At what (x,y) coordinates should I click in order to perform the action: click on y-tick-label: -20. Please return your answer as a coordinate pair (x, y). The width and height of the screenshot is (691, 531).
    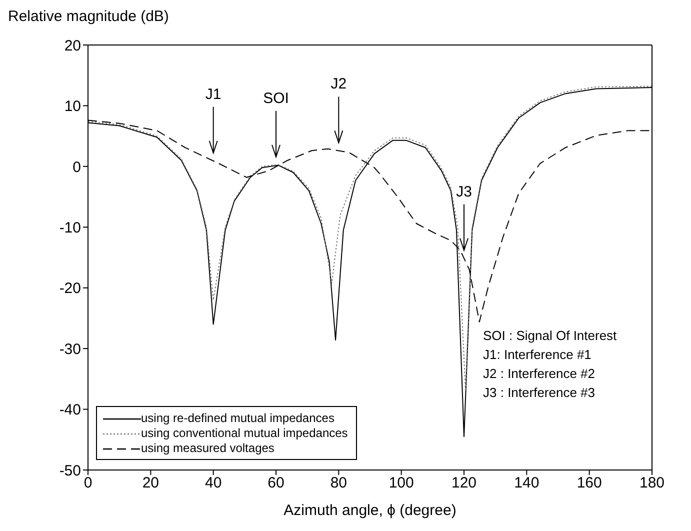
    Looking at the image, I should click on (70, 289).